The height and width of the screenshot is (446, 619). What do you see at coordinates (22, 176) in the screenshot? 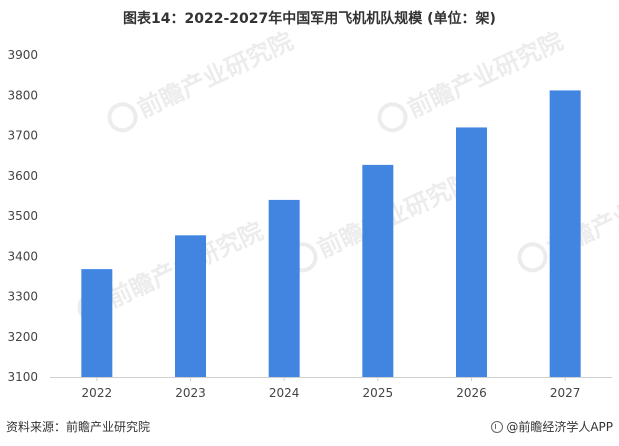
I see `y-tick-label: 3600` at bounding box center [22, 176].